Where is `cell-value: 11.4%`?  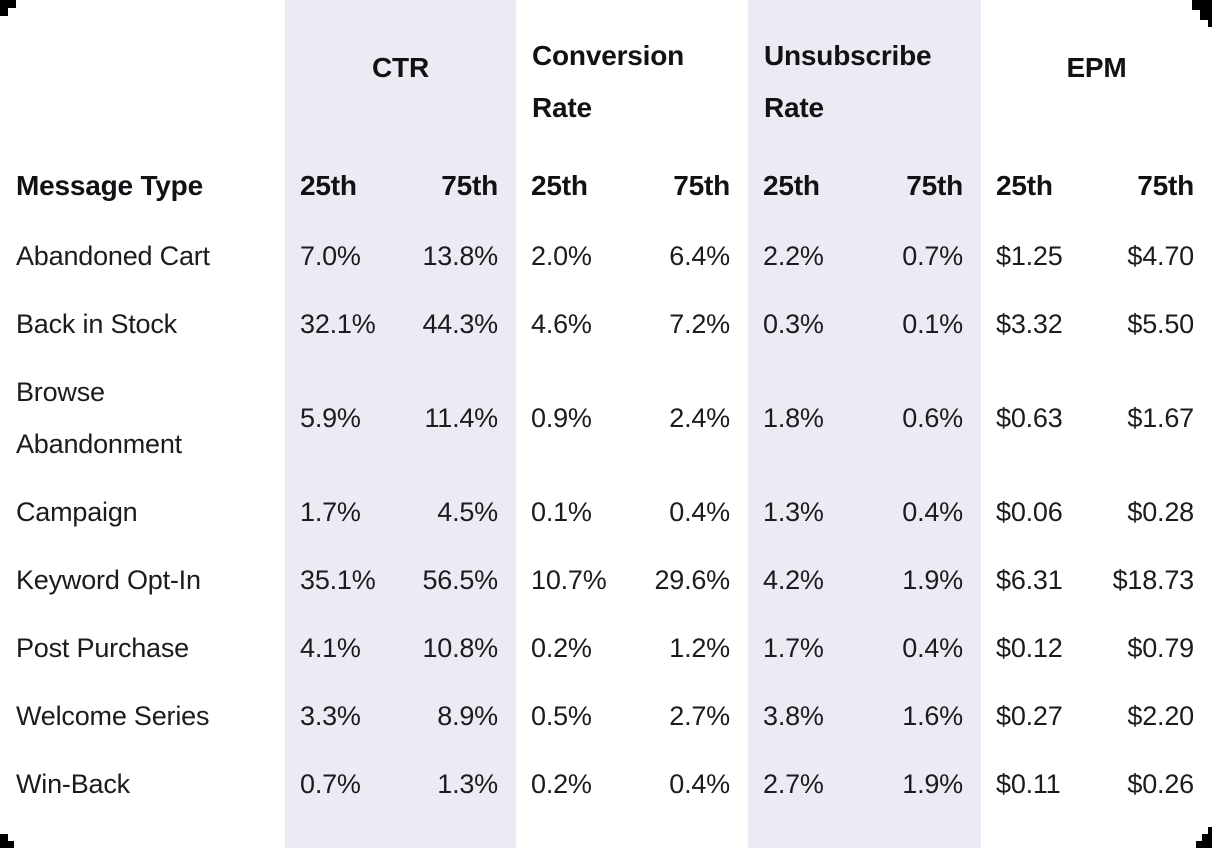 cell-value: 11.4% is located at coordinates (461, 417).